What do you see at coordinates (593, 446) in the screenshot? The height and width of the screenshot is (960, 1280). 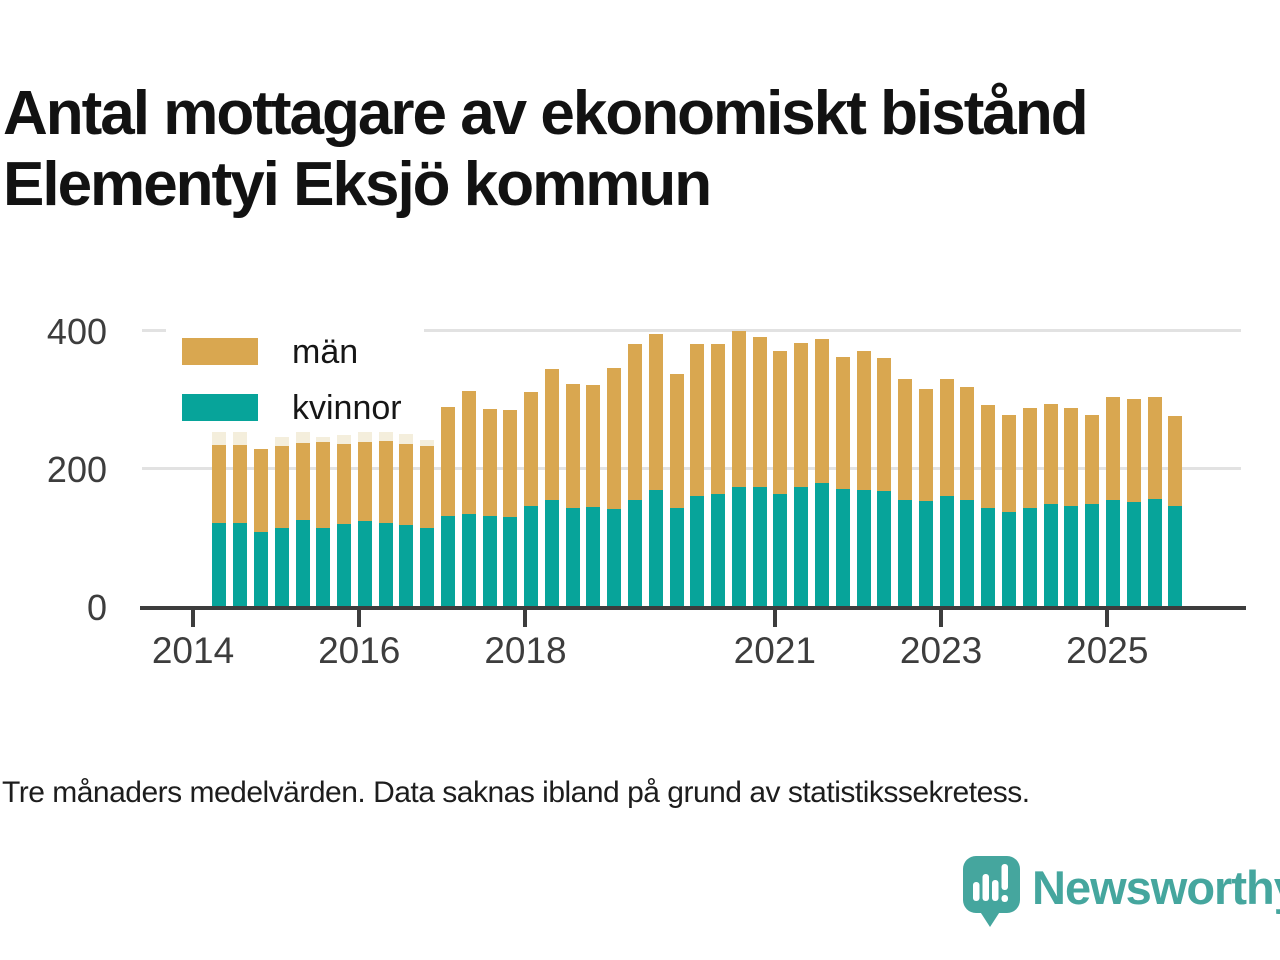 I see `seg-man-2018-K4` at bounding box center [593, 446].